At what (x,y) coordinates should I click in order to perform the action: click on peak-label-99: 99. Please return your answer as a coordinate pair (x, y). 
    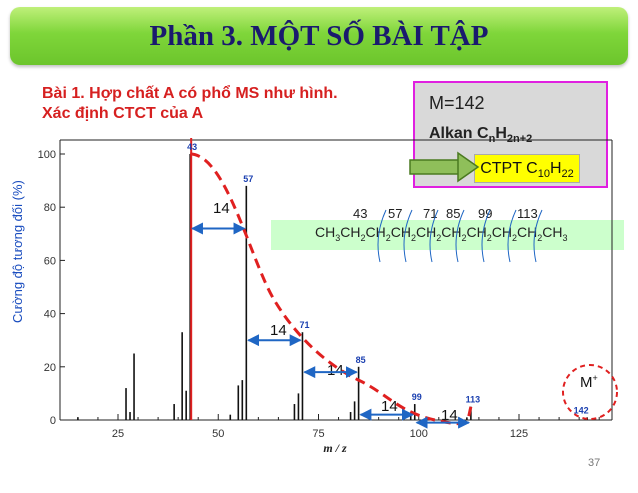
    Looking at the image, I should click on (417, 397).